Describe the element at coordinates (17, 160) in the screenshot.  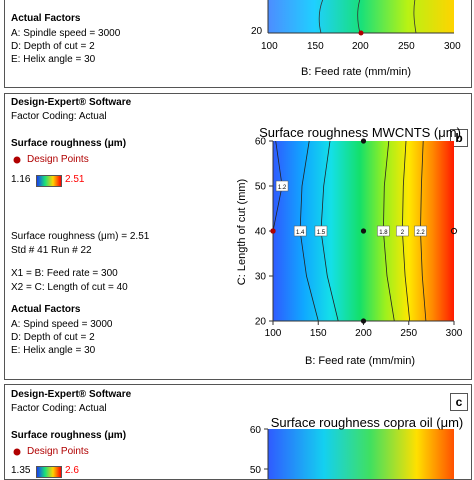
I see `design-point-legend-icon` at that location.